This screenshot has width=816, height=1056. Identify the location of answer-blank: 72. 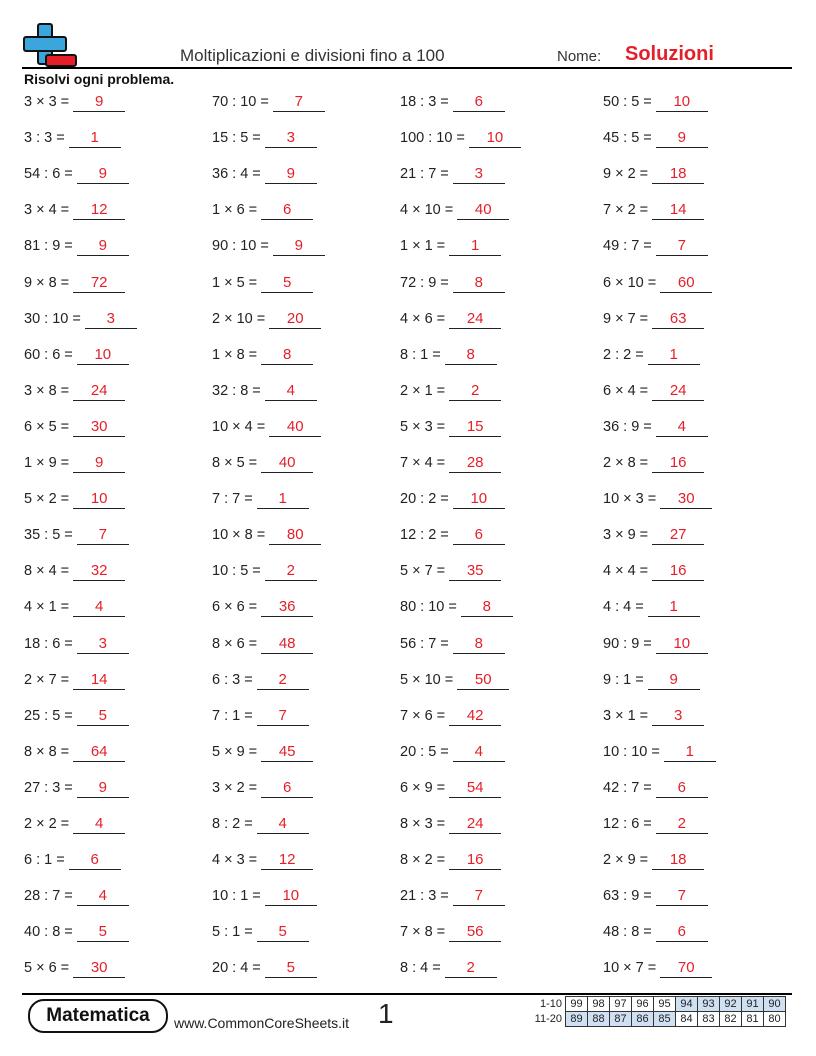
(99, 283).